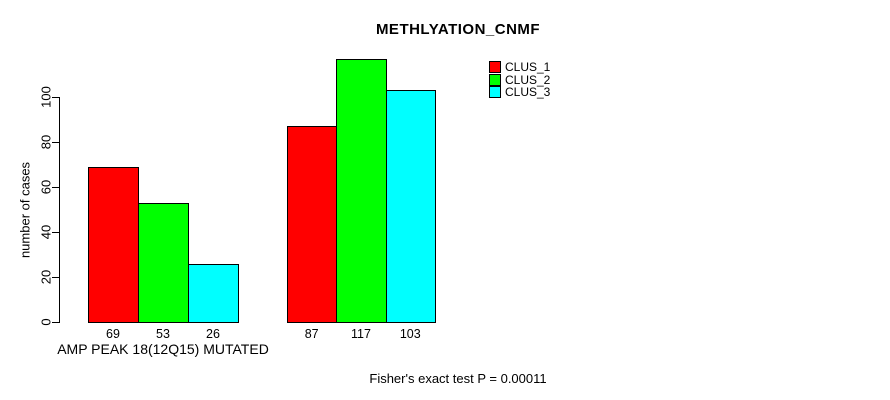 Image resolution: width=890 pixels, height=400 pixels. What do you see at coordinates (46, 187) in the screenshot?
I see `y-tick-label: 60` at bounding box center [46, 187].